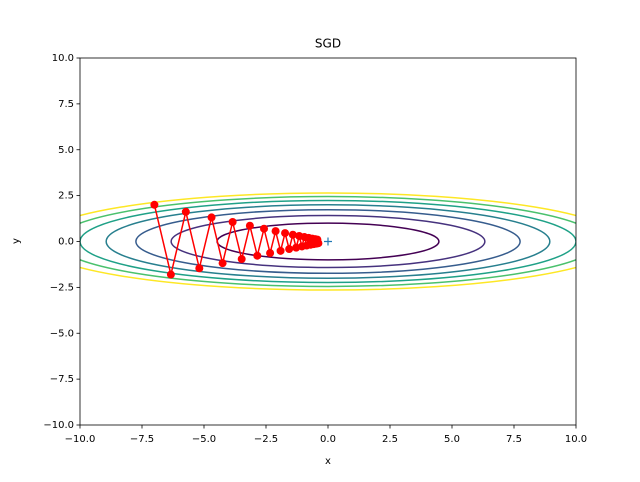 The image size is (640, 482). I want to click on x-tick-label: 7.5, so click(514, 439).